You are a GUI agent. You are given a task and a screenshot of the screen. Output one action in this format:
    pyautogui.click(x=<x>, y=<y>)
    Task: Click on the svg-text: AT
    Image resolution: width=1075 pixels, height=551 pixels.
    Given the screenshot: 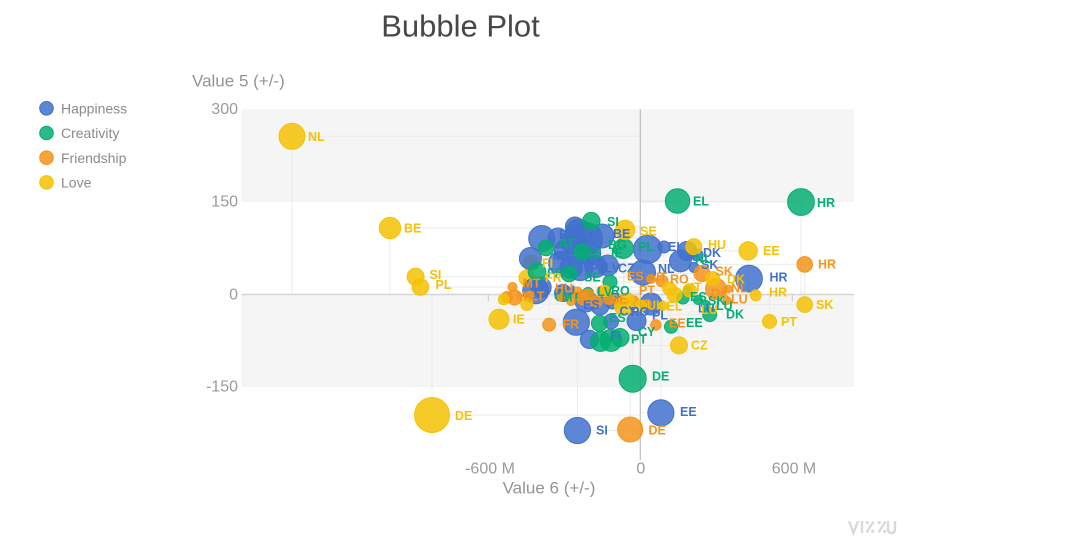 What is the action you would take?
    pyautogui.click(x=567, y=244)
    